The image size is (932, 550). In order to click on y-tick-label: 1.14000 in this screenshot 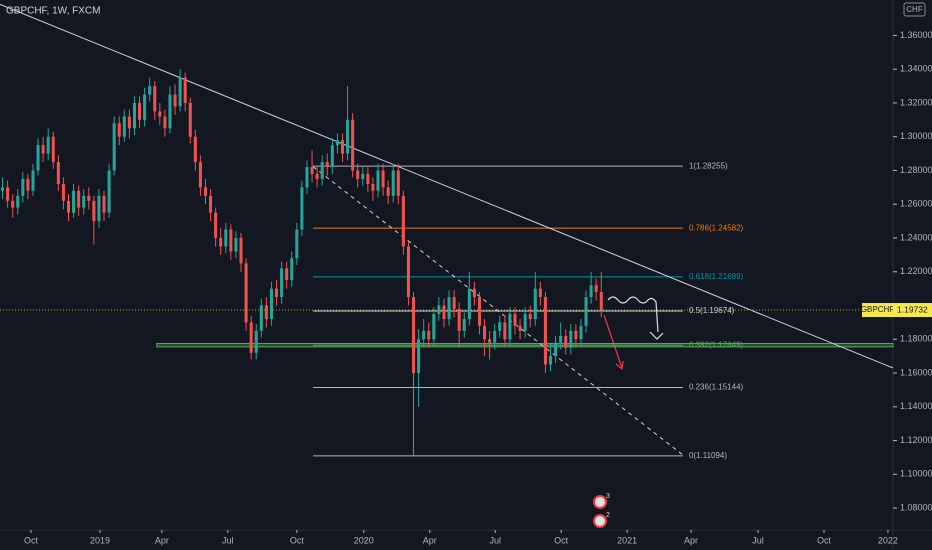, I will do `click(916, 406)`.